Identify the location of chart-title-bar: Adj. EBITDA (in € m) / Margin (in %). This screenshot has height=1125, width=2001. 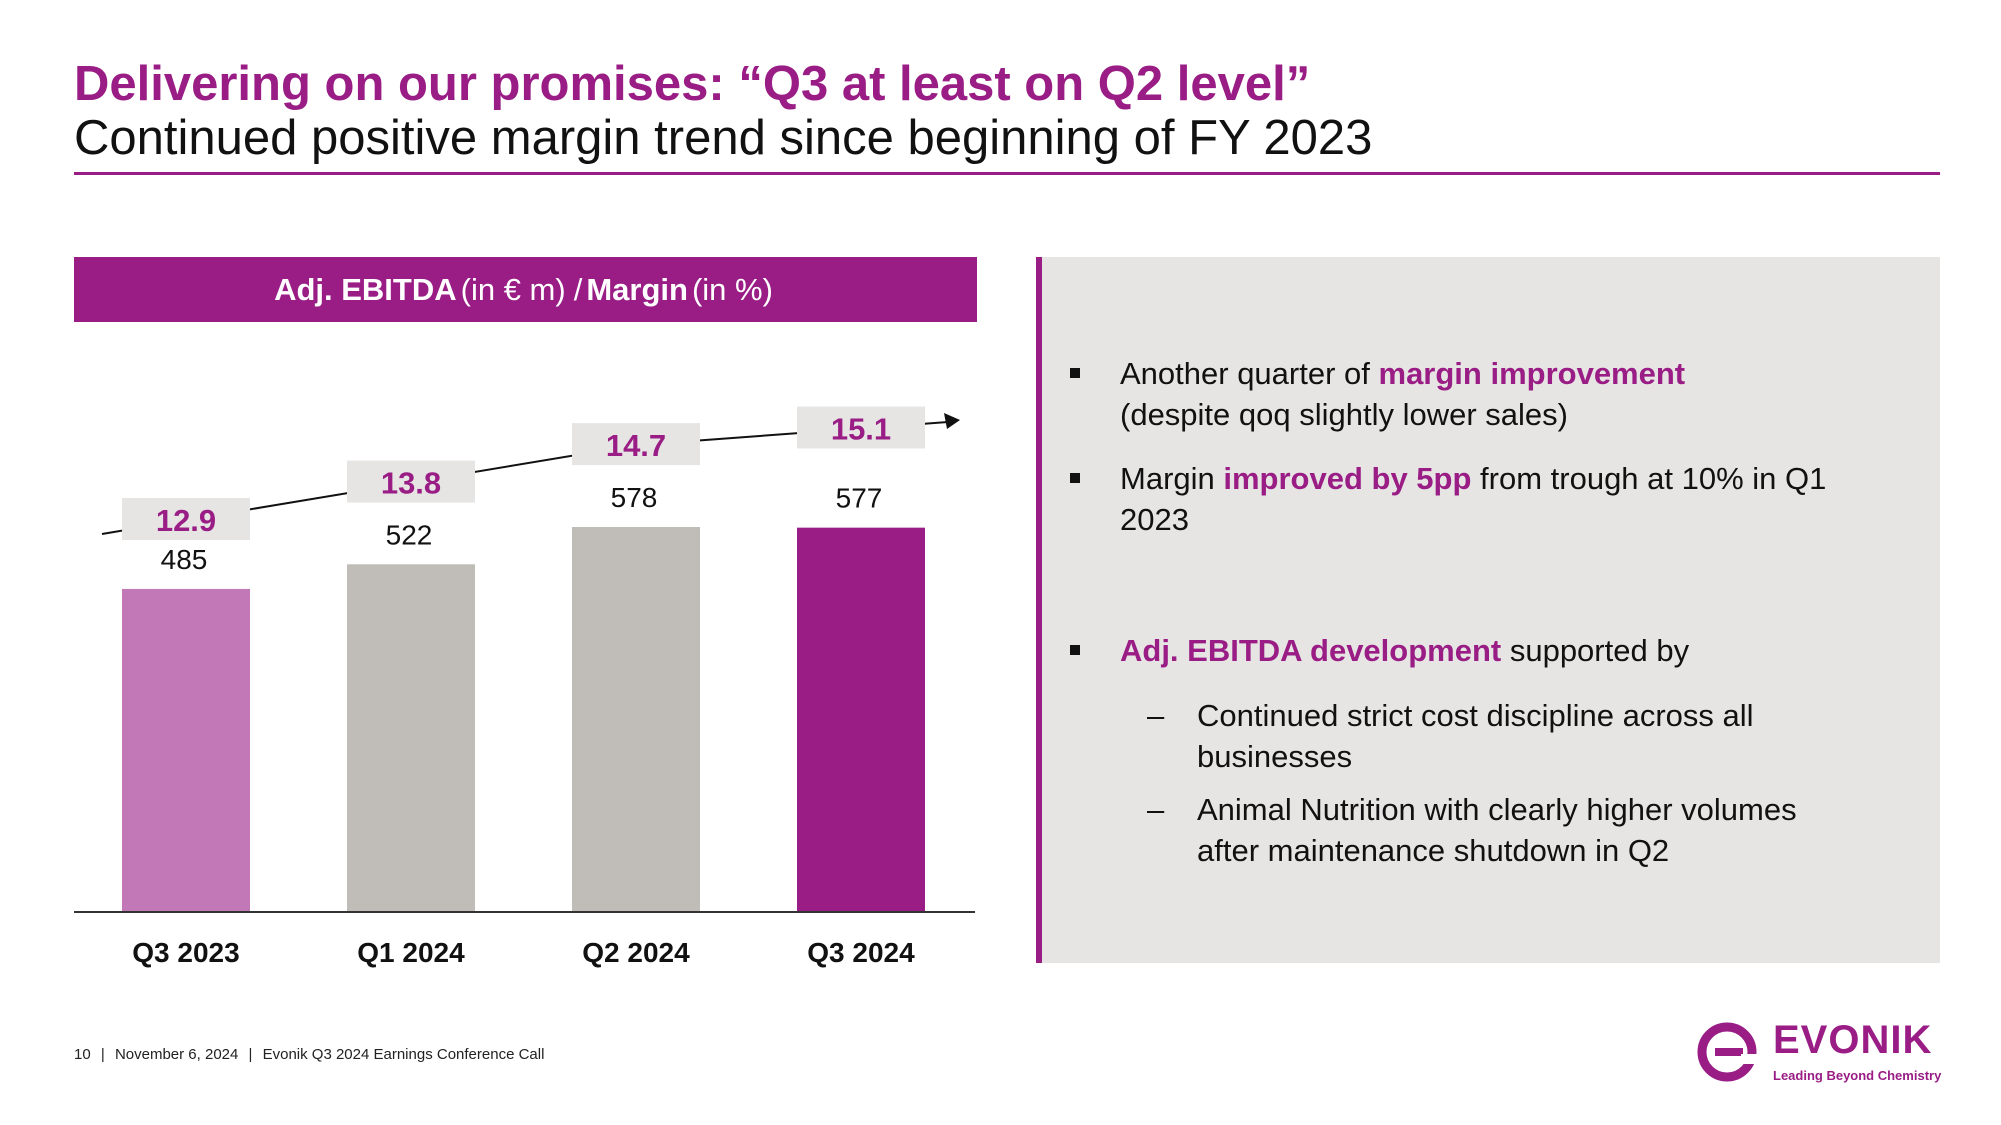
(525, 289).